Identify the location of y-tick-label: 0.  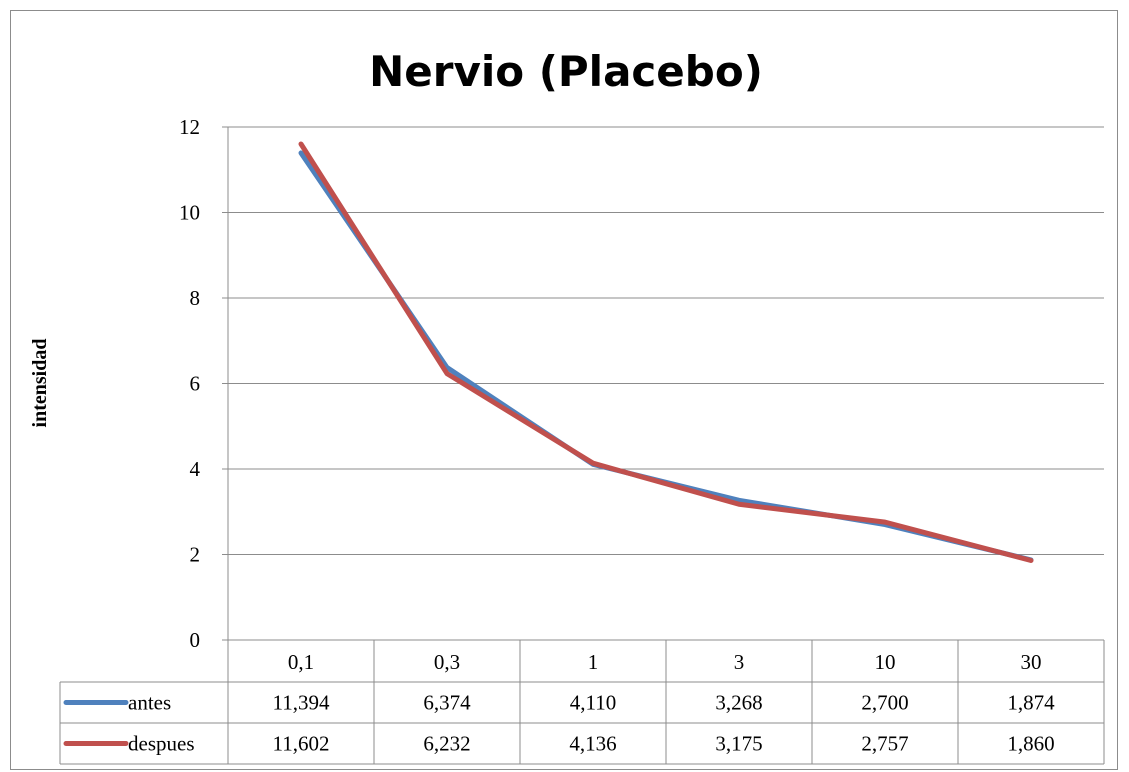
(195, 640).